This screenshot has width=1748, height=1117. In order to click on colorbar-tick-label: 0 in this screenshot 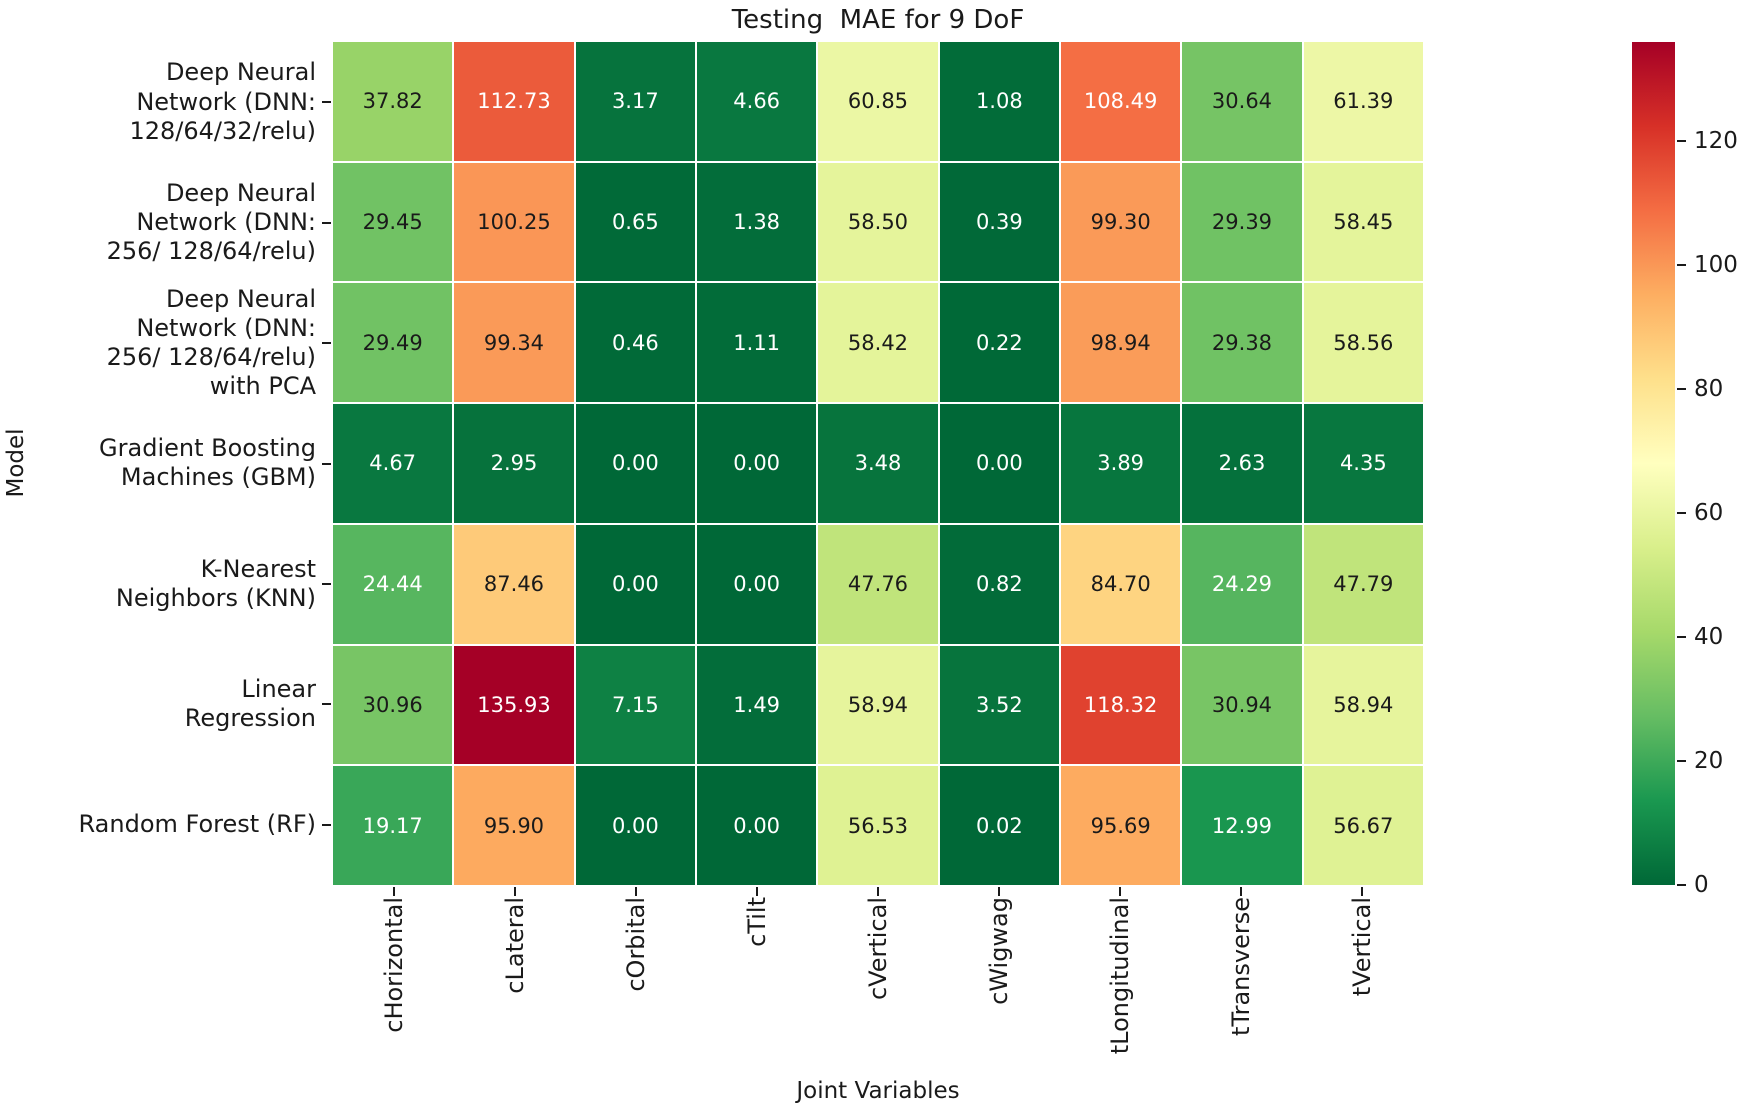, I will do `click(1701, 885)`.